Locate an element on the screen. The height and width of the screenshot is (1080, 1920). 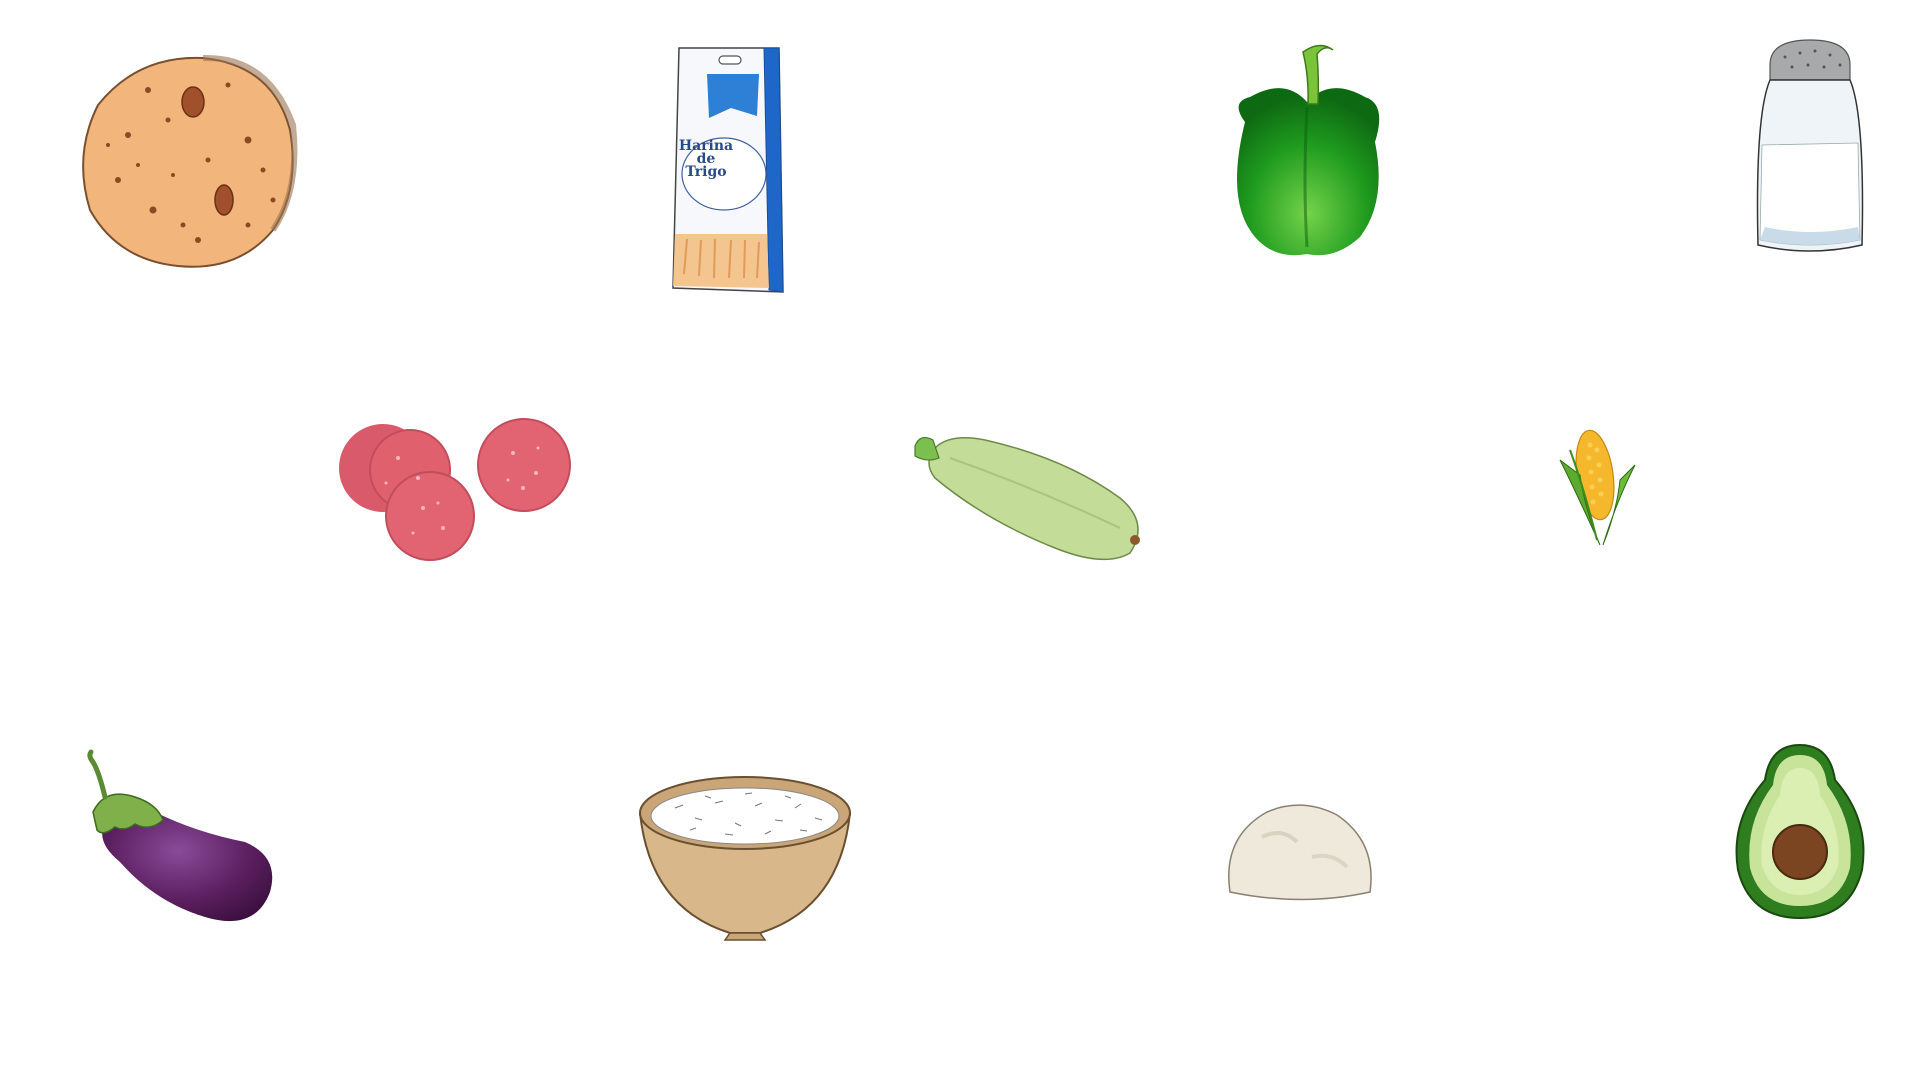
rice-bowl-icon is located at coordinates (745, 858).